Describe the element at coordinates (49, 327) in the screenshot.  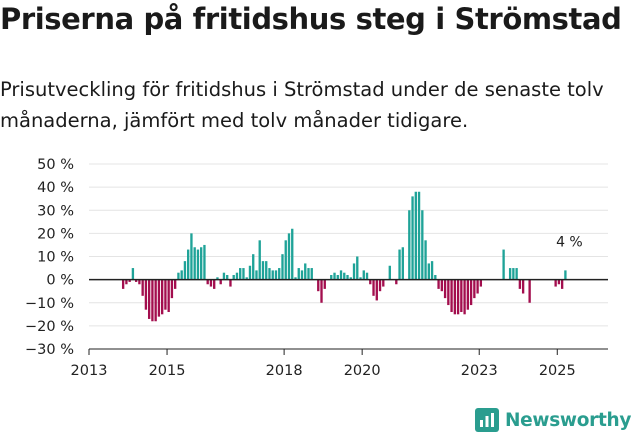
I see `y-tick-label: −20 %` at that location.